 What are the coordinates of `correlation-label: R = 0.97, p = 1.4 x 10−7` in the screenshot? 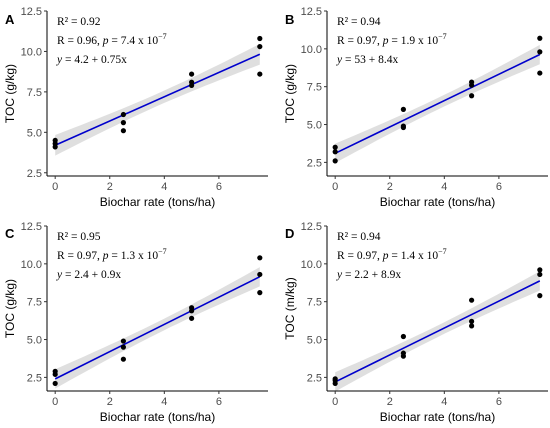 It's located at (392, 254).